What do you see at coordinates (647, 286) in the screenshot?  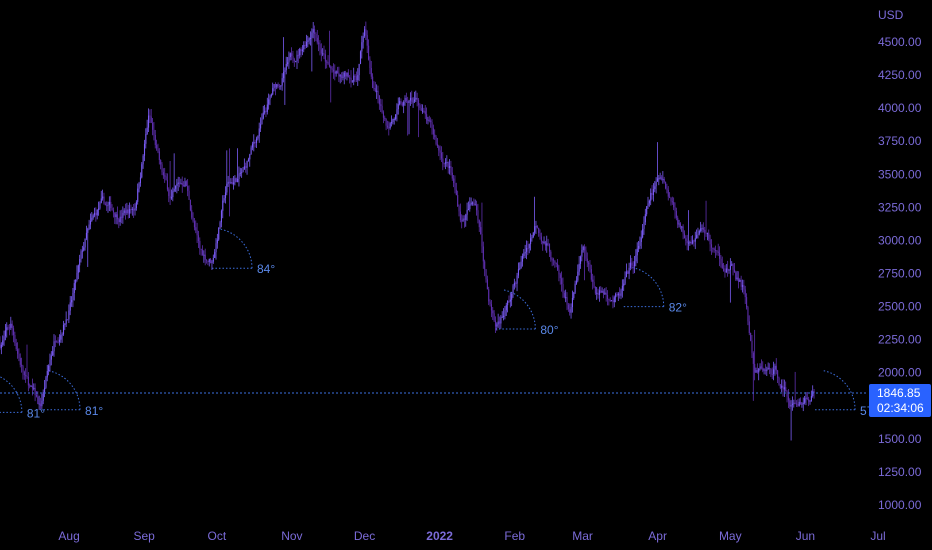 I see `angle-arc` at bounding box center [647, 286].